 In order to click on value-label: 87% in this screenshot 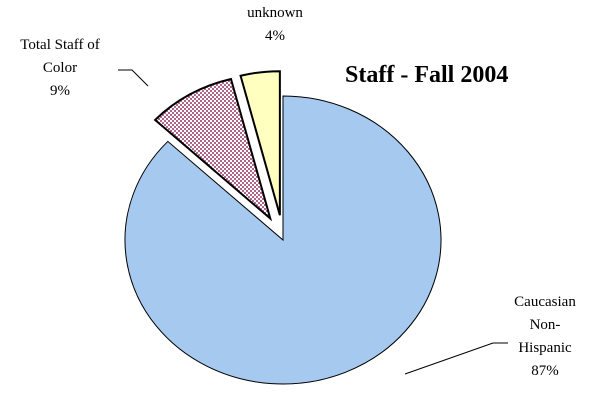, I will do `click(545, 371)`.